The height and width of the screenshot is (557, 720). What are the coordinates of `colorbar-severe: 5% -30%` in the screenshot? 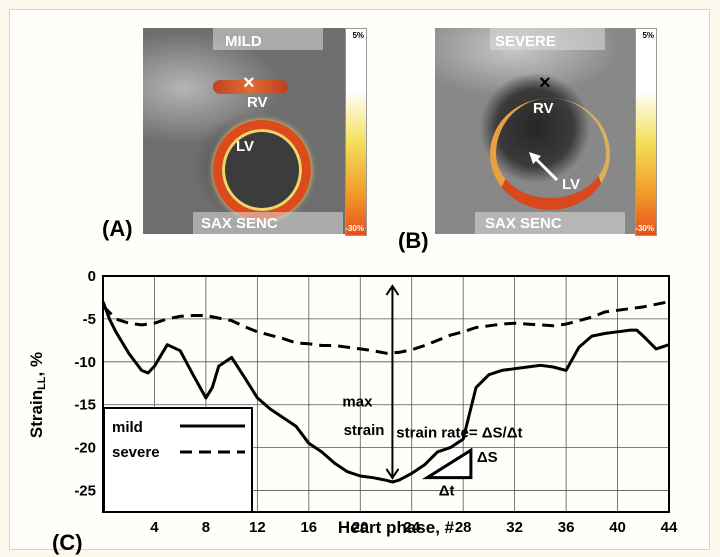 It's located at (646, 132).